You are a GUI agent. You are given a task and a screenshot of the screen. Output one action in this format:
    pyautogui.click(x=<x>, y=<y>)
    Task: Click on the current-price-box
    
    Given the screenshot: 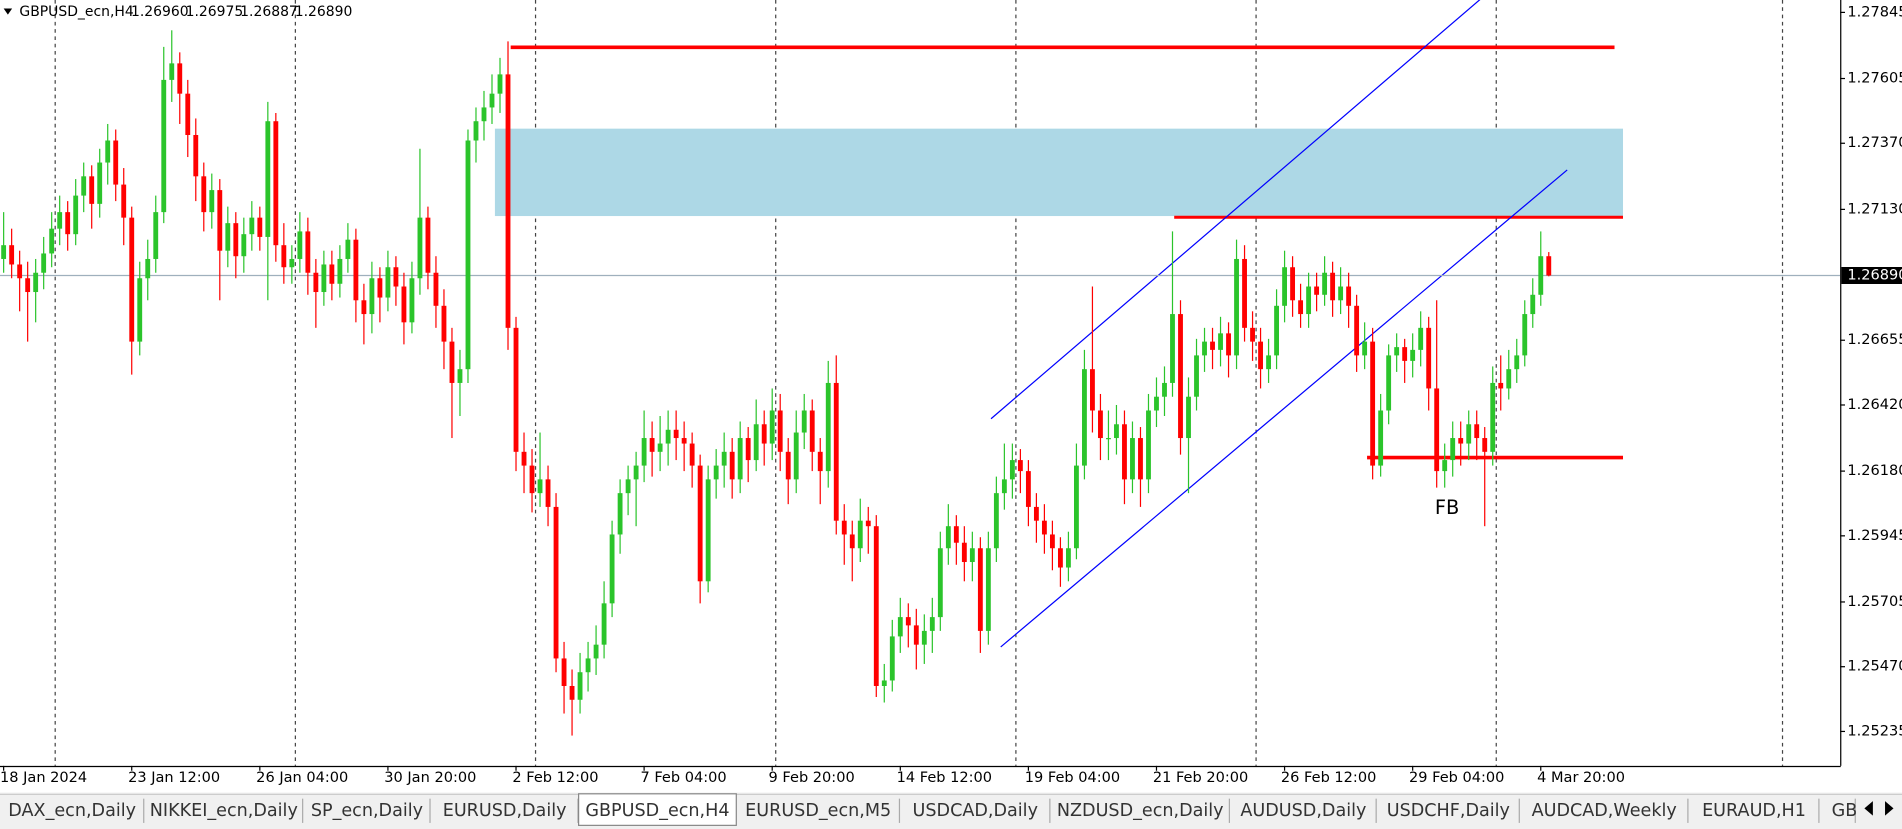 What is the action you would take?
    pyautogui.click(x=1871, y=275)
    